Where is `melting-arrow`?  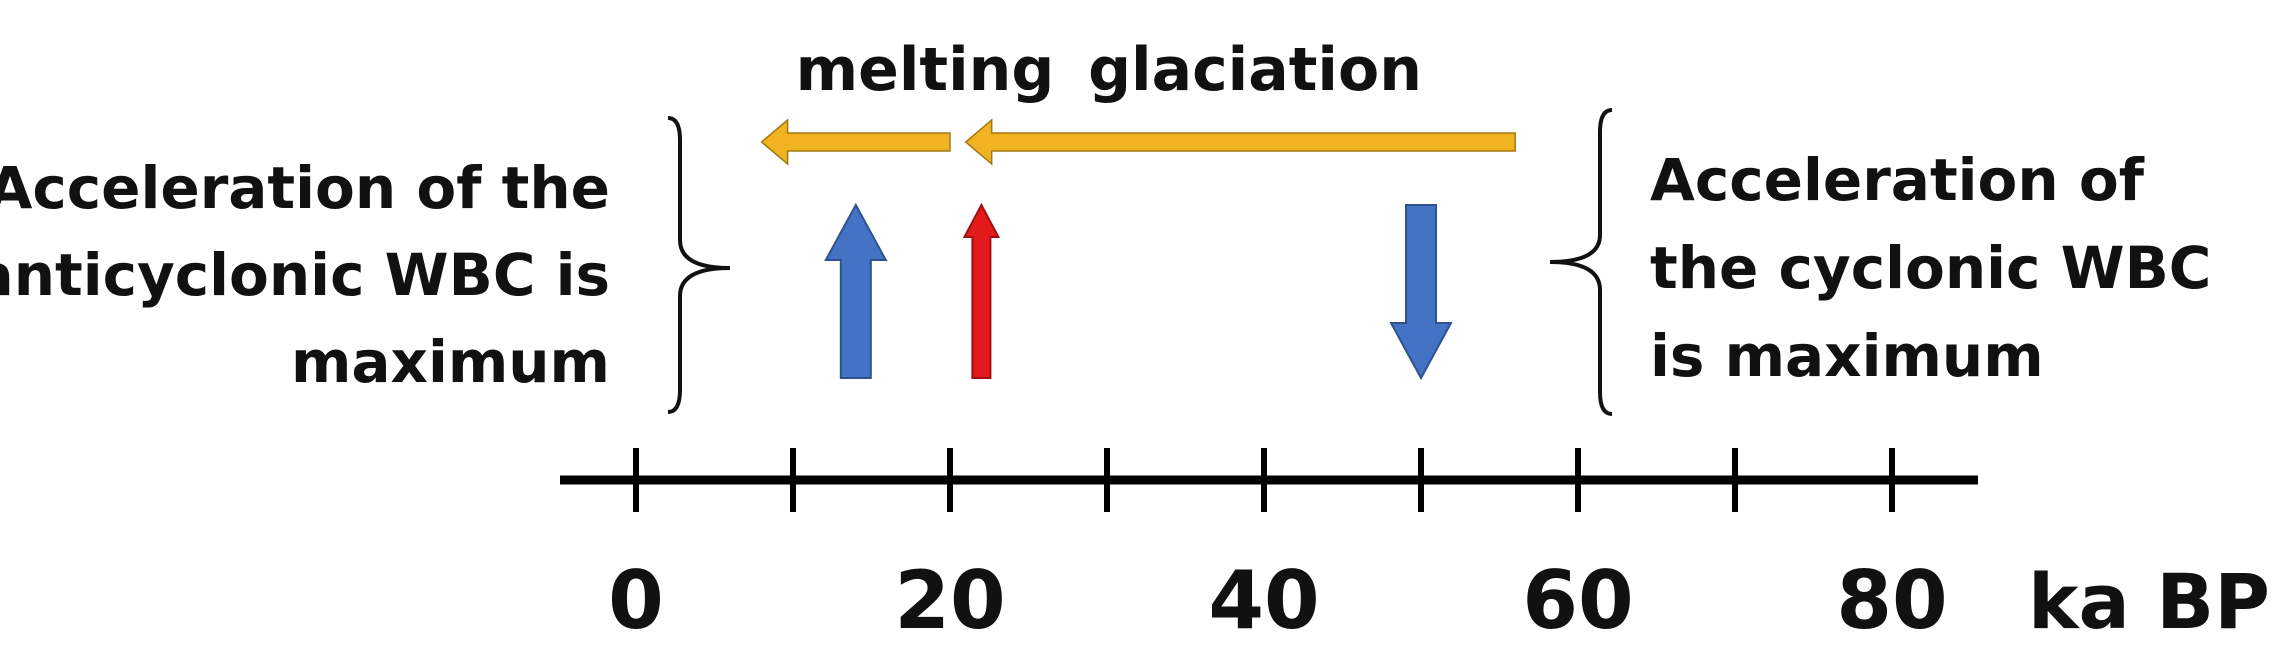 melting-arrow is located at coordinates (855, 142).